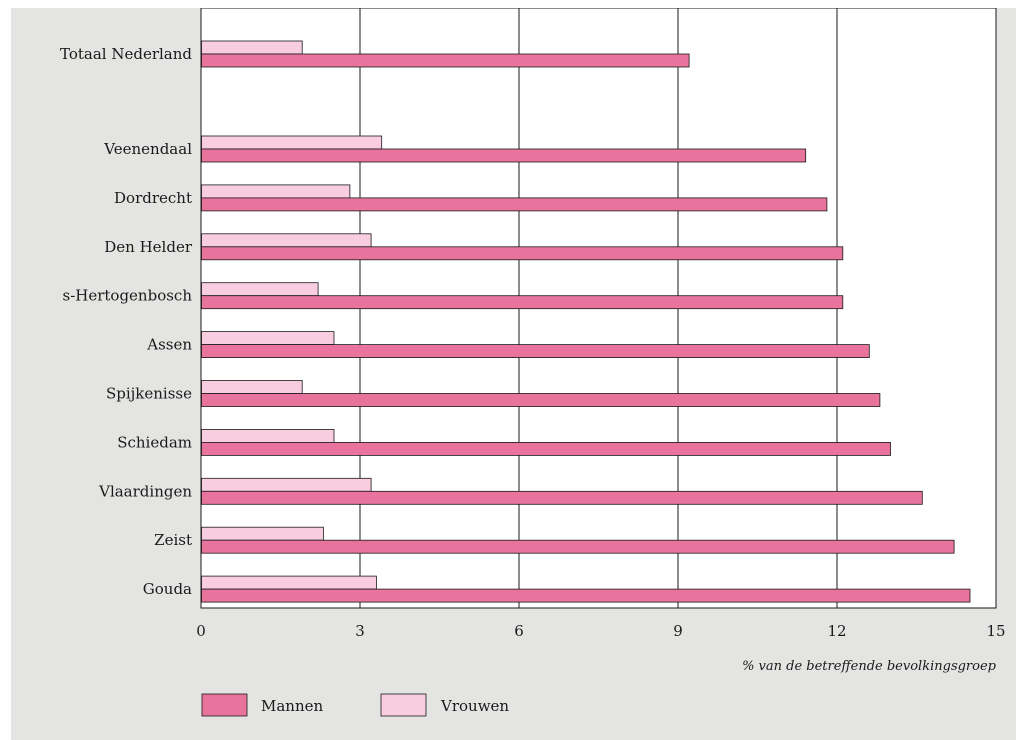 This screenshot has width=1016, height=740. What do you see at coordinates (403, 705) in the screenshot?
I see `legend-swatch-vrouwen` at bounding box center [403, 705].